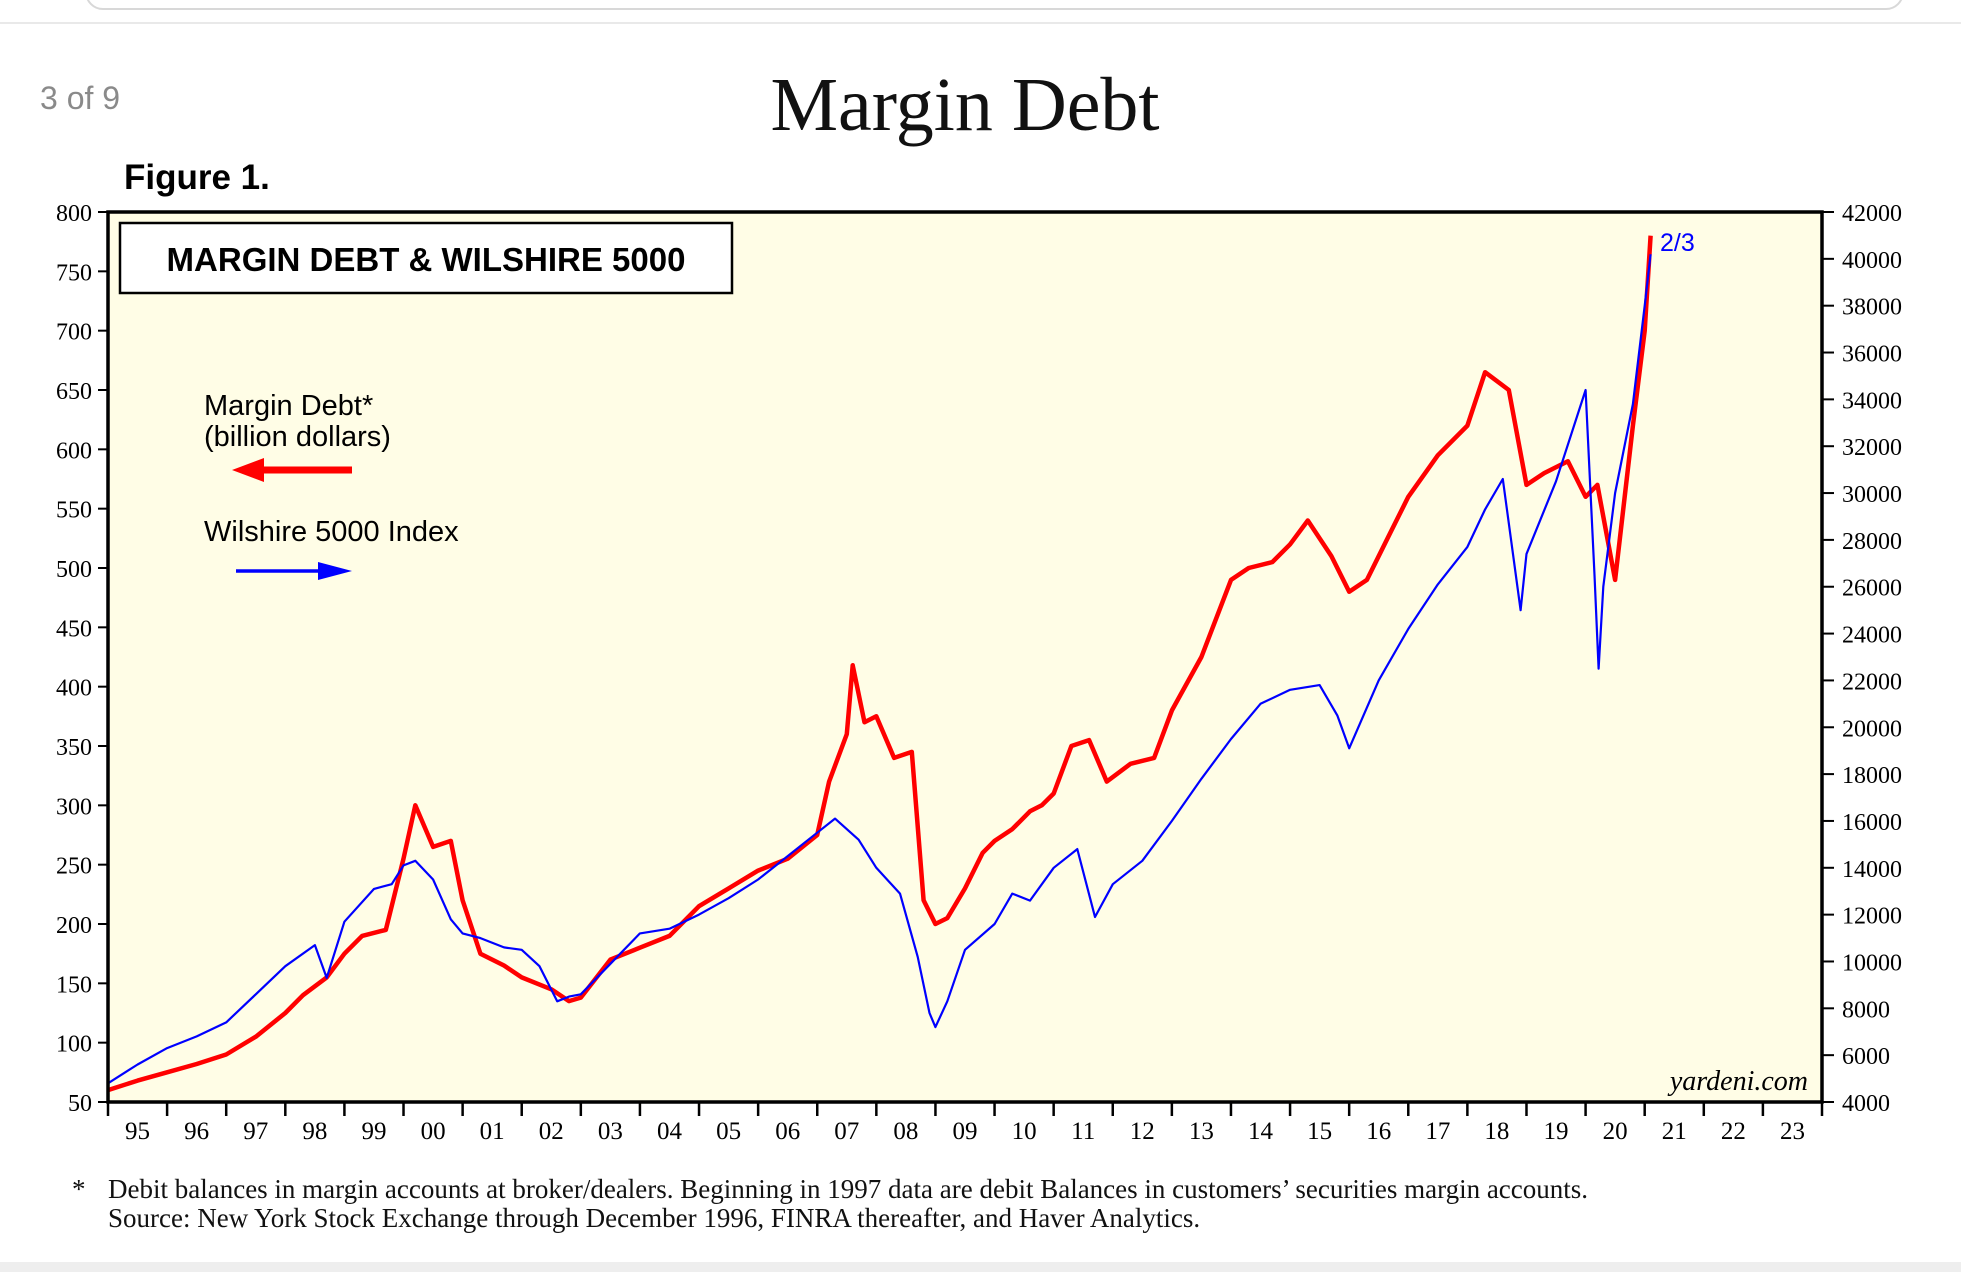  I want to click on legend-wilshire-arrowhead, so click(335, 571).